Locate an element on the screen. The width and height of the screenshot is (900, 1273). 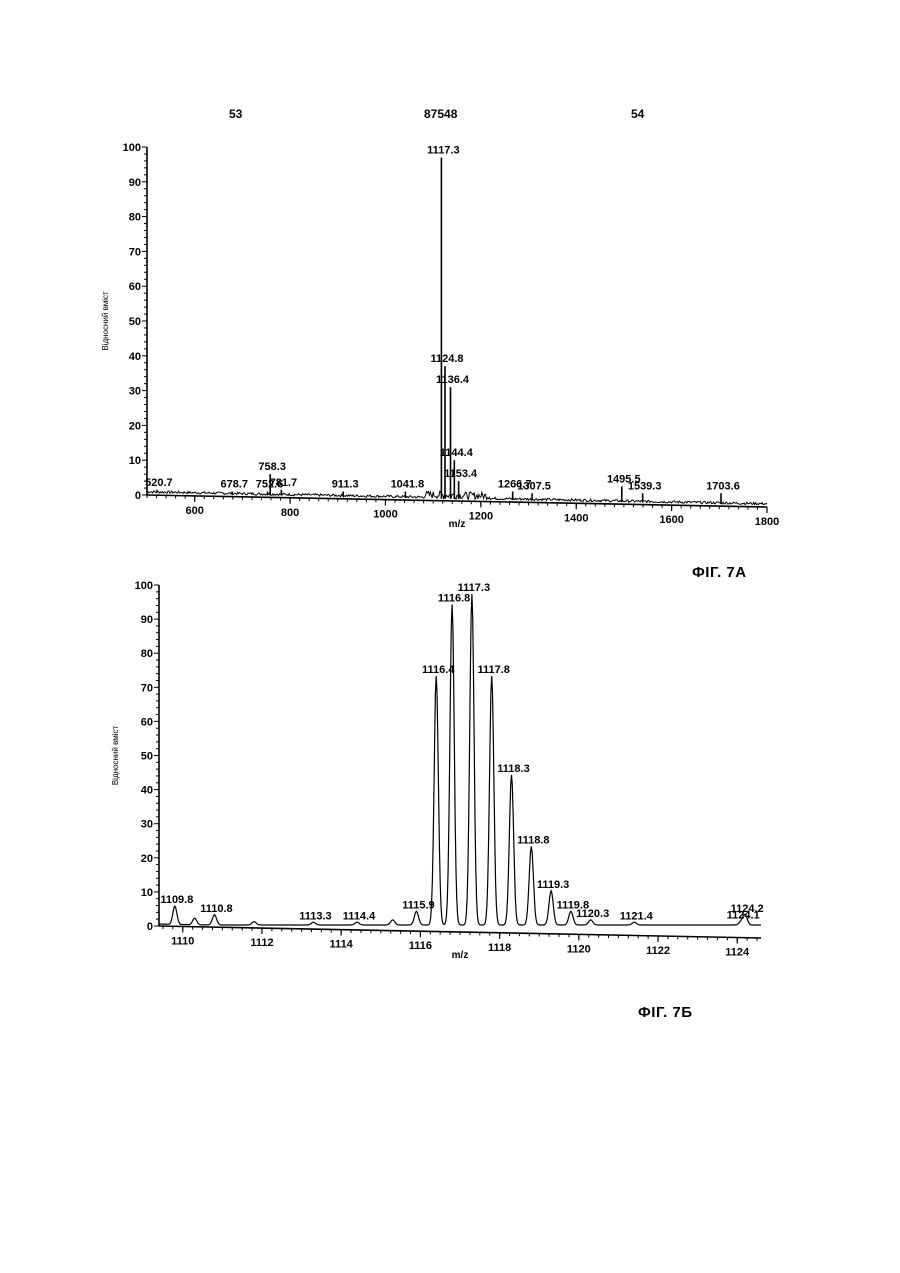
figure-label-7b: ФІГ. 7Б is located at coordinates (665, 1012).